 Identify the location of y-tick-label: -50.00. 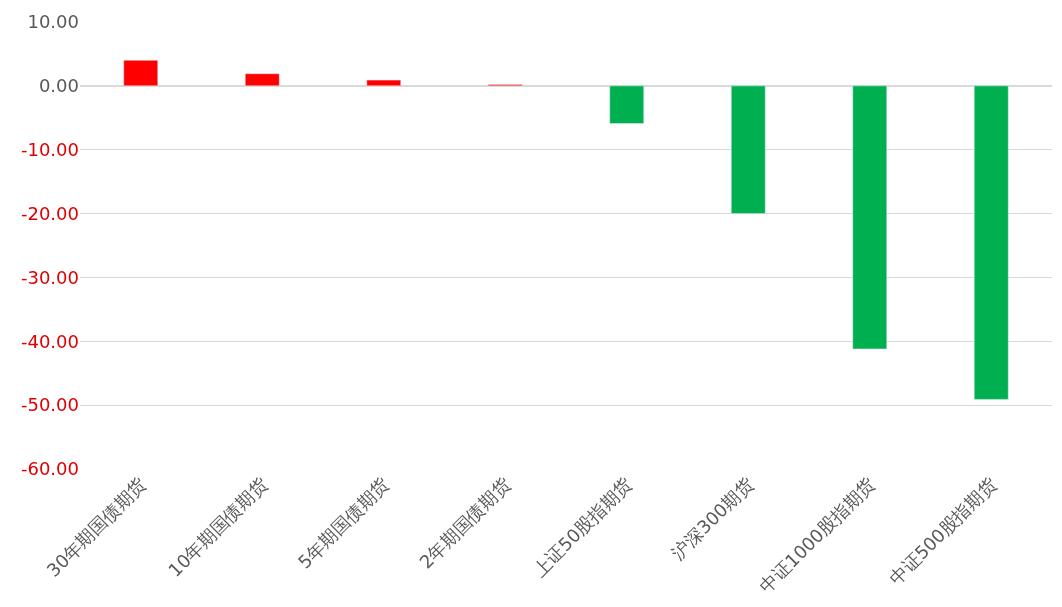
(49, 405).